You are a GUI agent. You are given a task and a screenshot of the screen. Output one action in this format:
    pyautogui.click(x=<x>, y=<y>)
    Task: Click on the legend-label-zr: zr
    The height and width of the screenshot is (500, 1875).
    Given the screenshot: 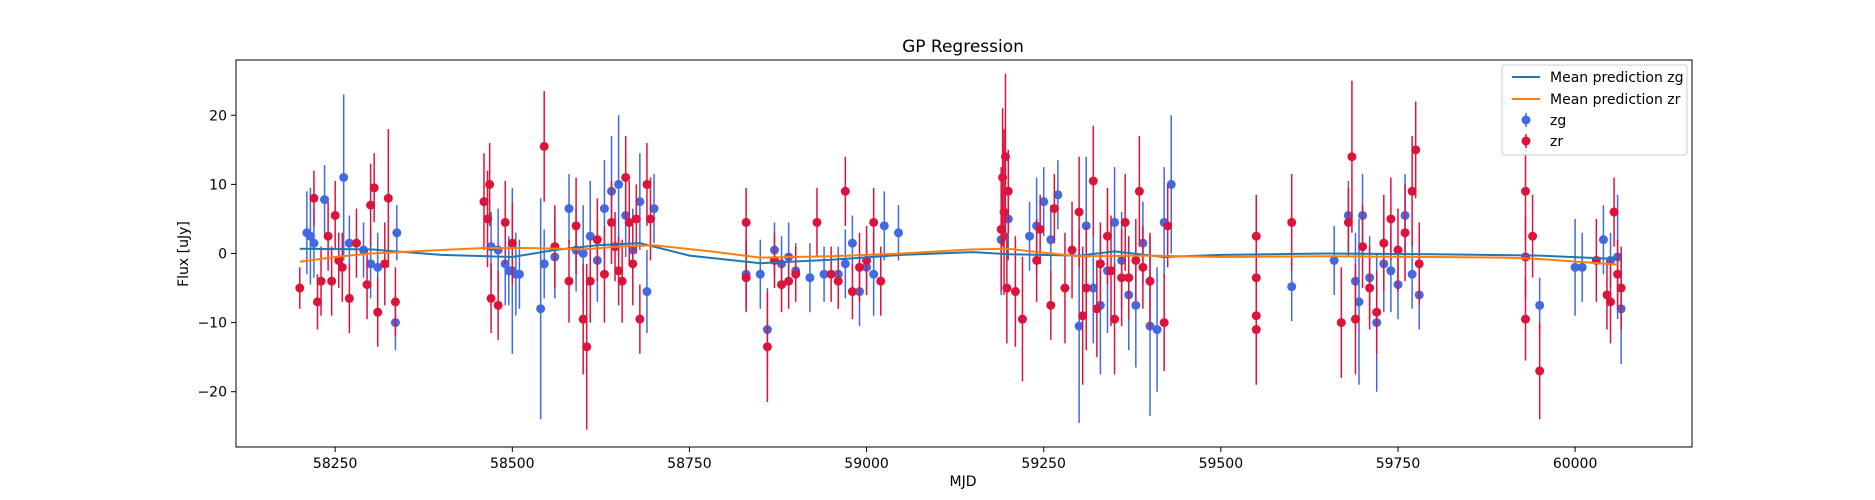 What is the action you would take?
    pyautogui.click(x=1556, y=142)
    